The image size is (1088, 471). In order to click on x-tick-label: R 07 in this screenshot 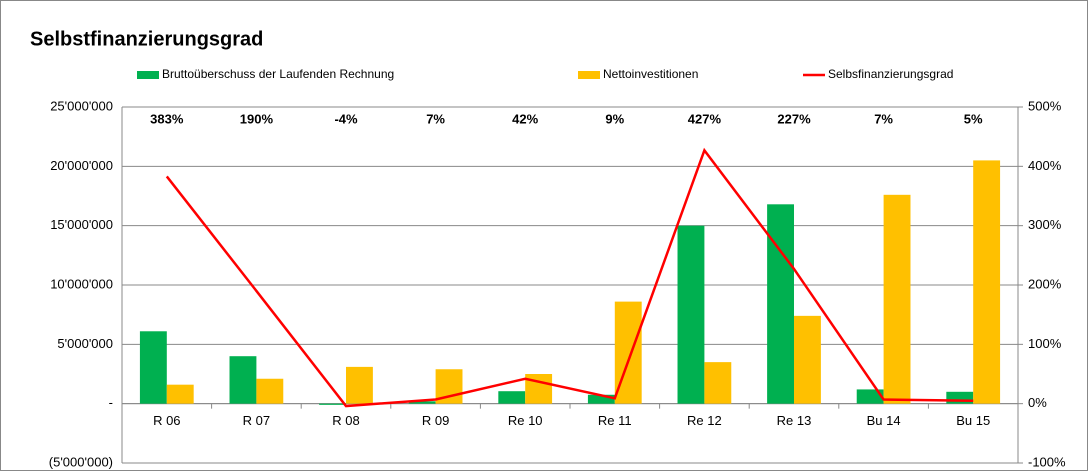, I will do `click(256, 420)`.